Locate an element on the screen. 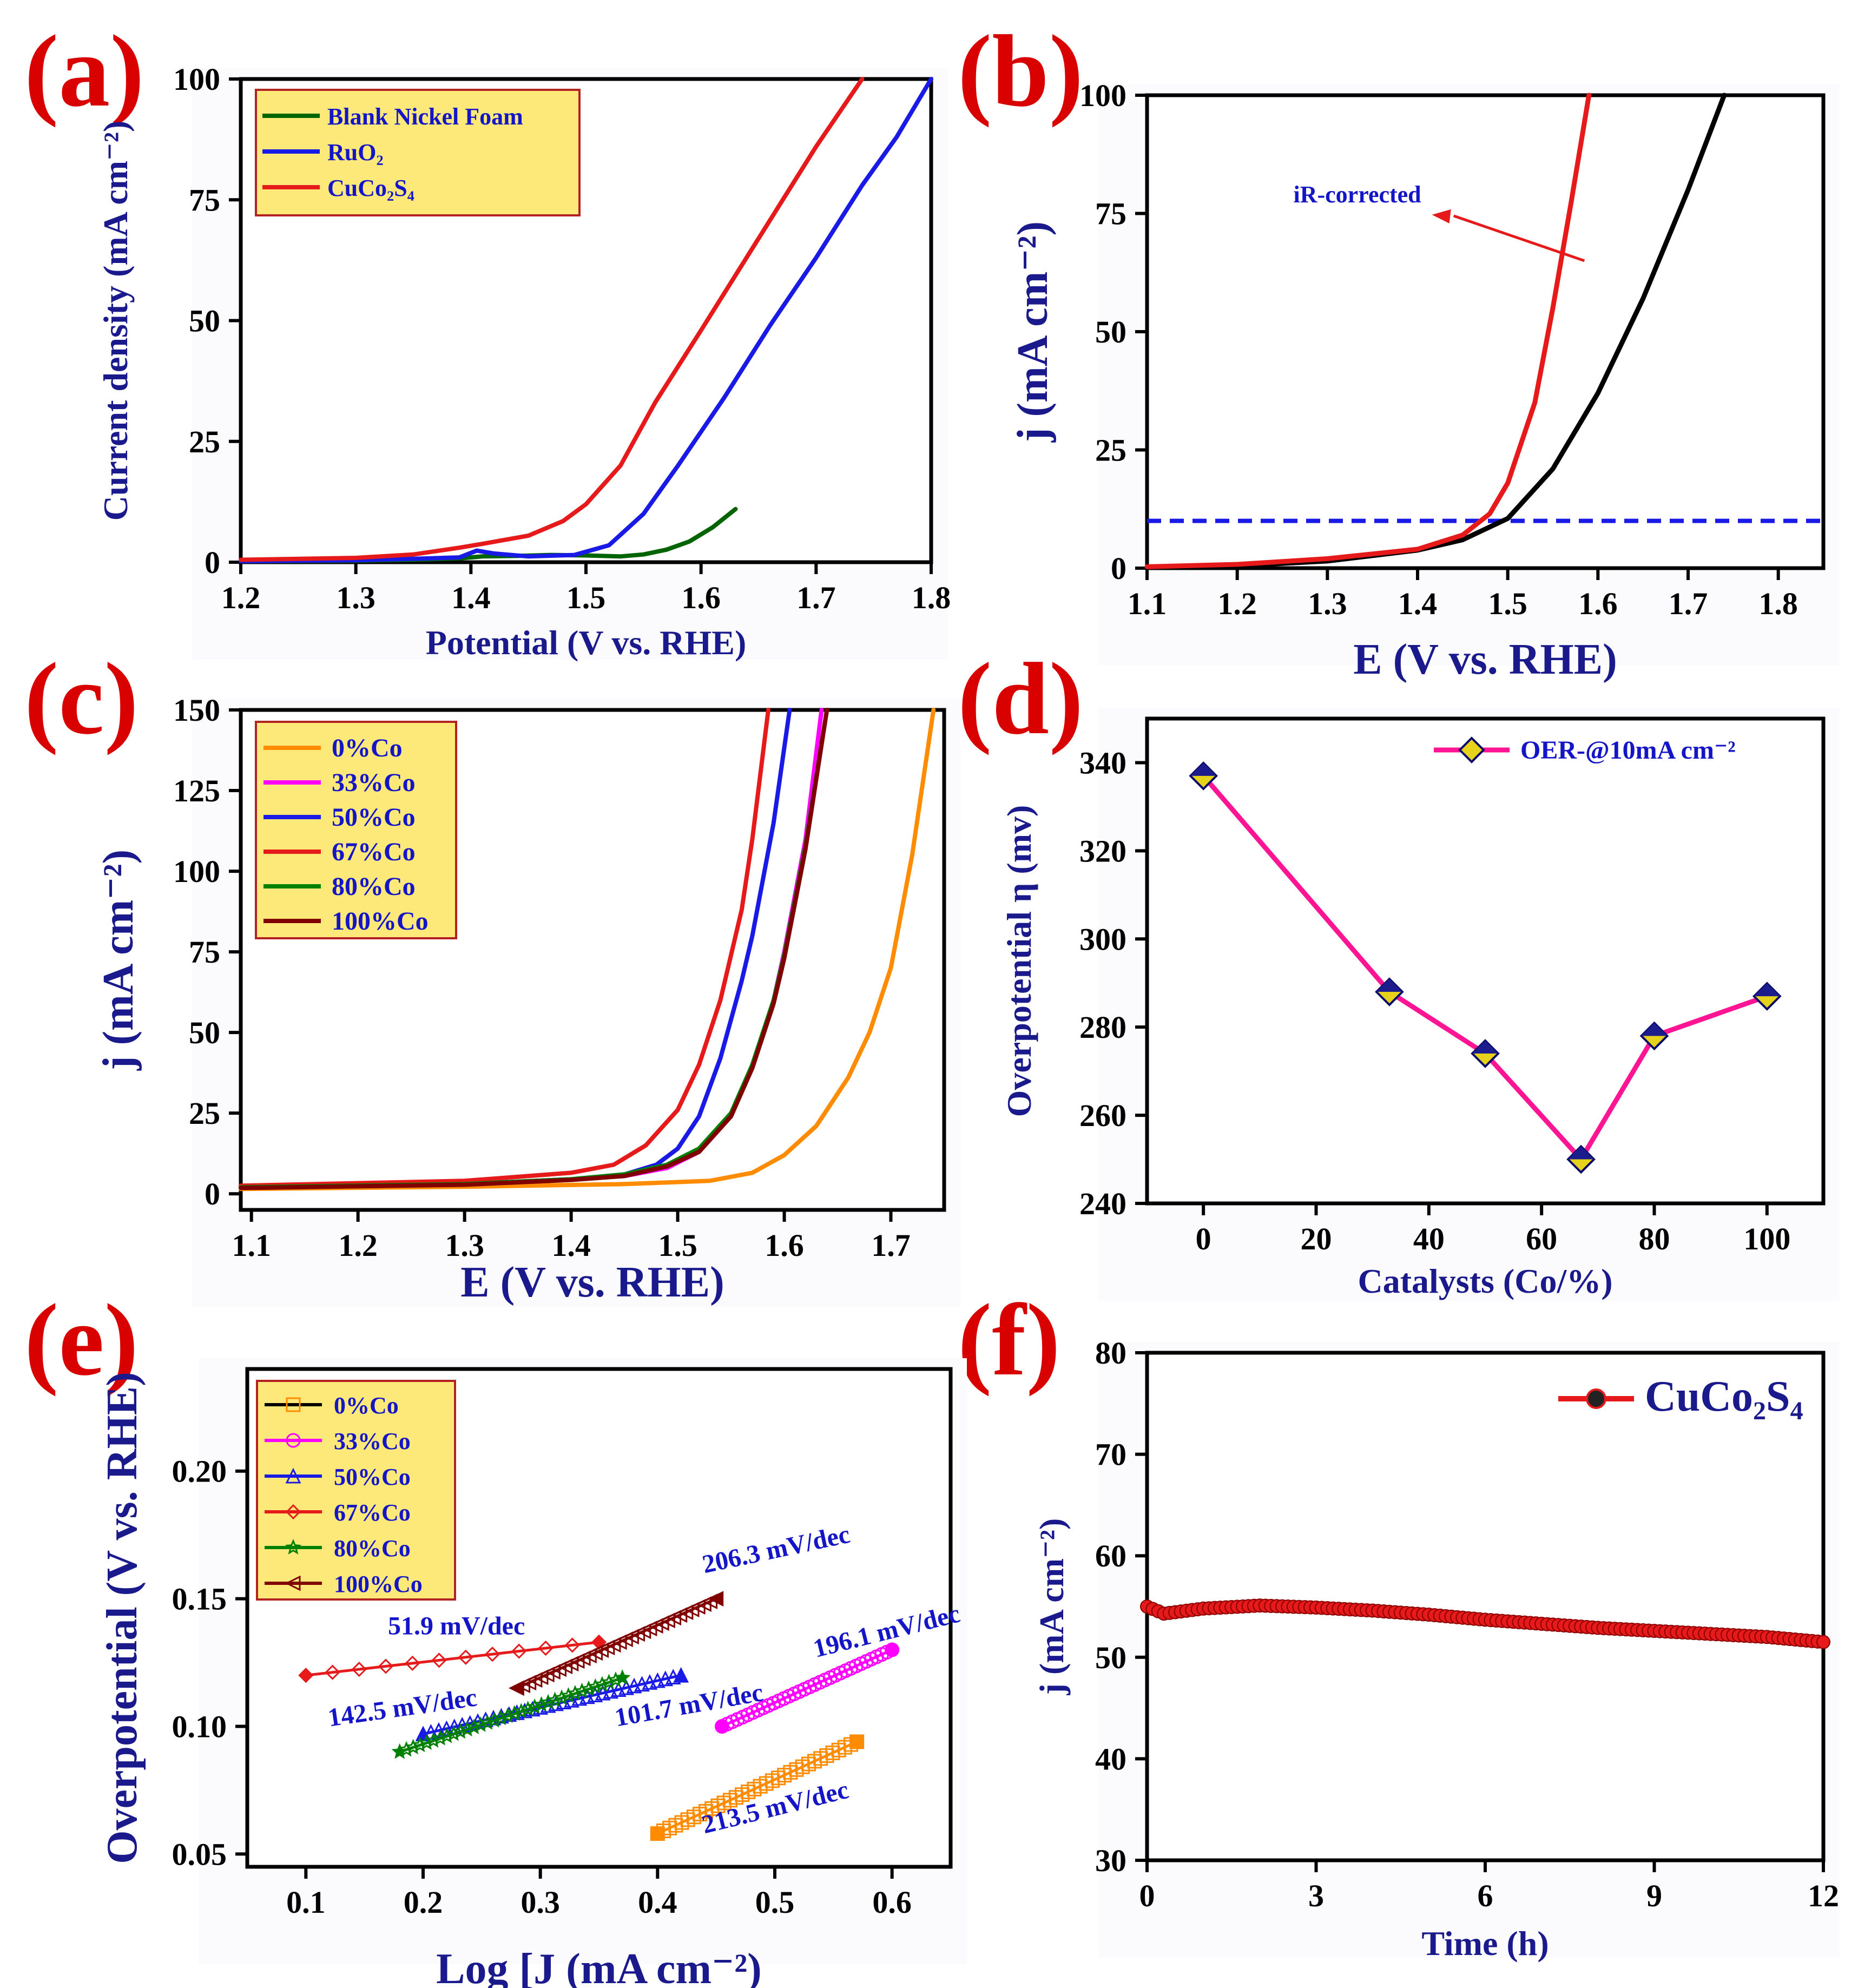 The image size is (1858, 1988). y-axis-title: Current density (mA cm⁻²) is located at coordinates (116, 321).